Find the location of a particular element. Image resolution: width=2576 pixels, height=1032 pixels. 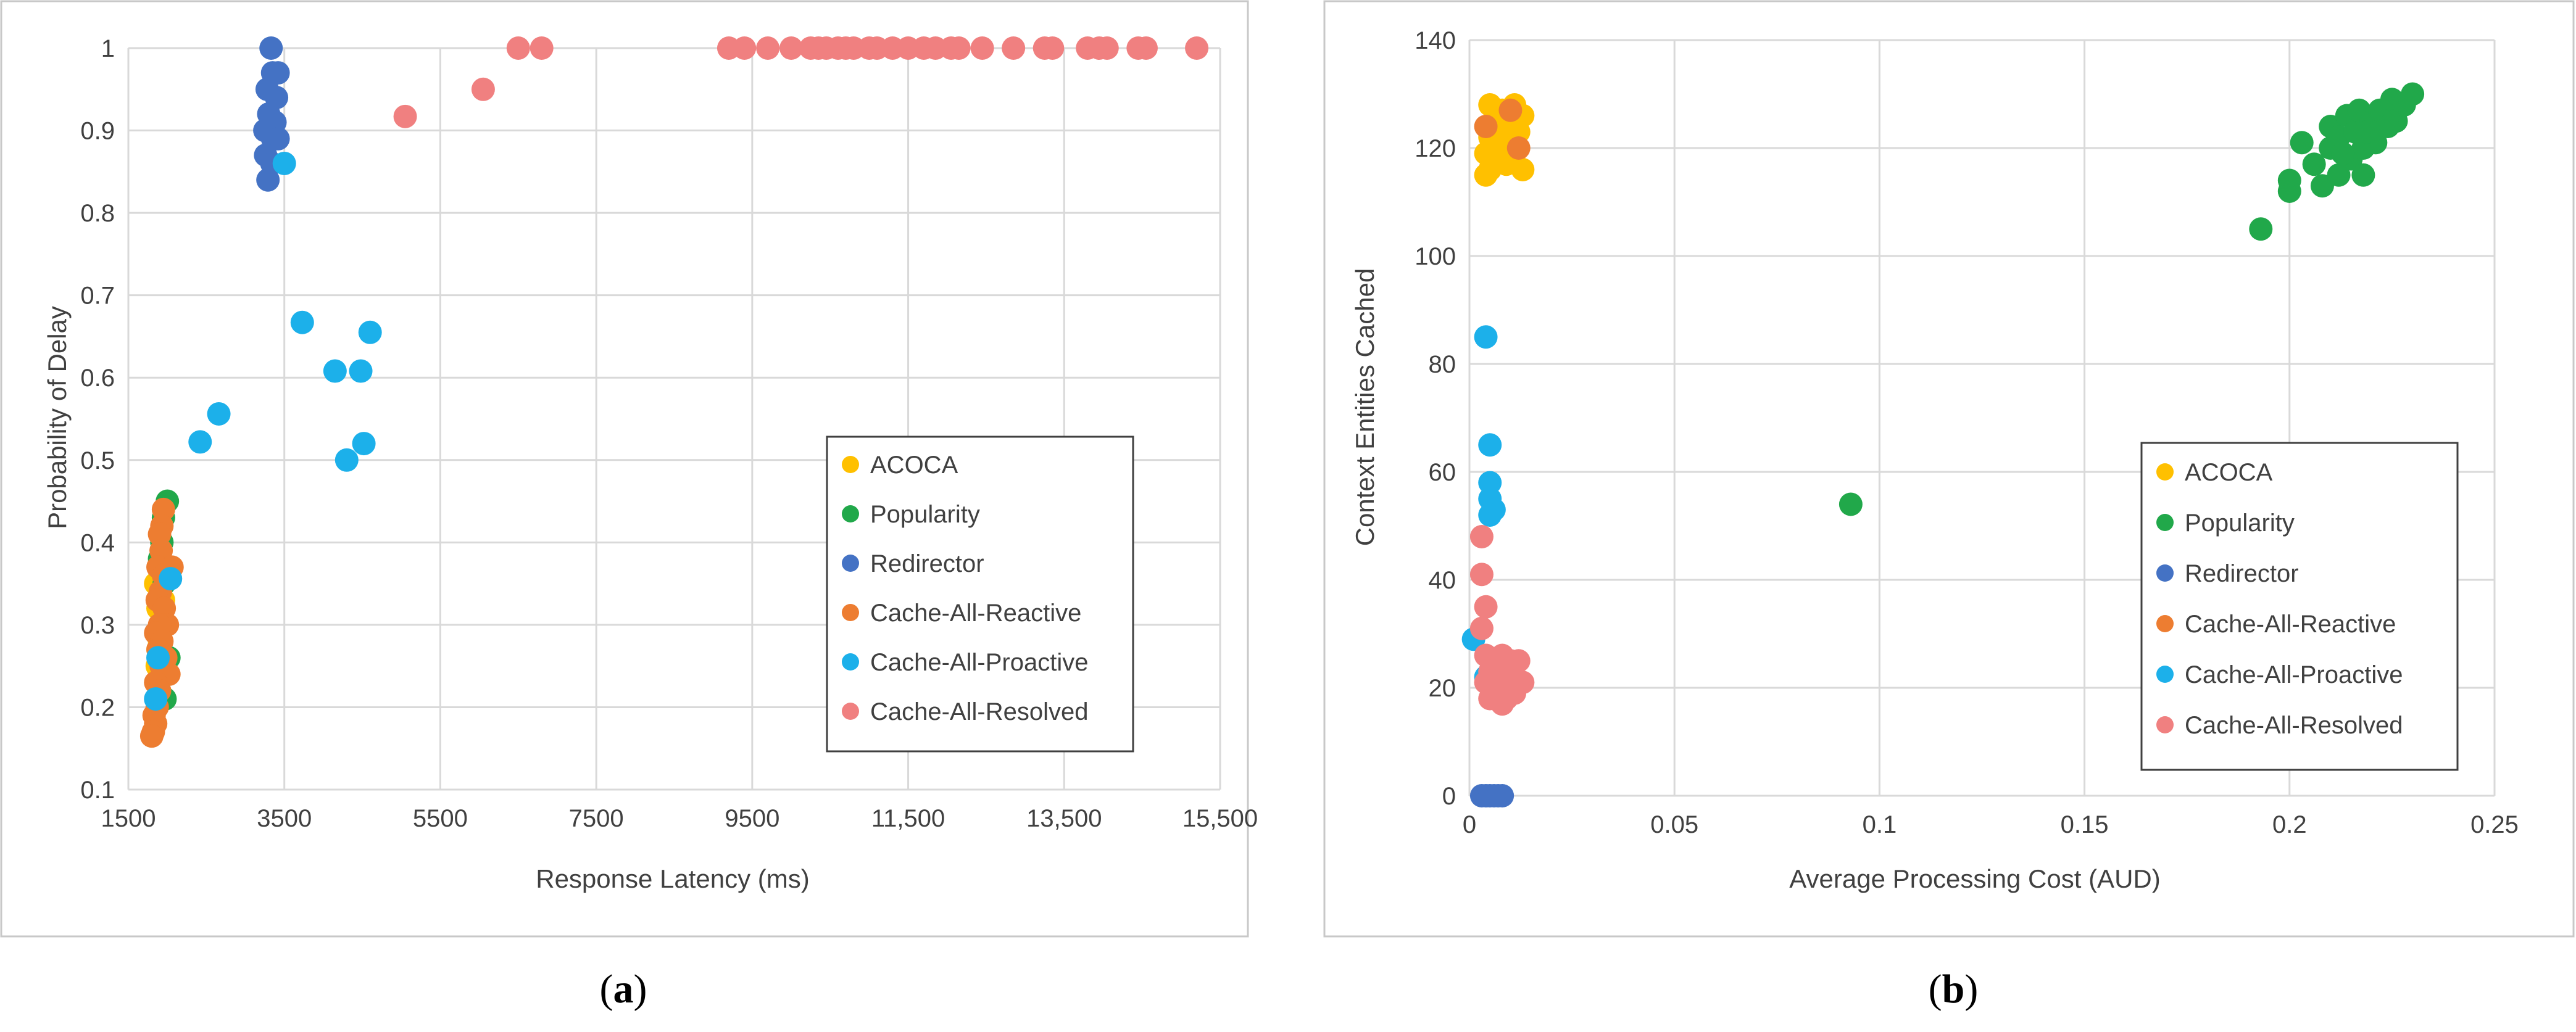

panel-b-legend-label-cache-all-reactive: Cache-All-Reactive is located at coordinates (2290, 624).